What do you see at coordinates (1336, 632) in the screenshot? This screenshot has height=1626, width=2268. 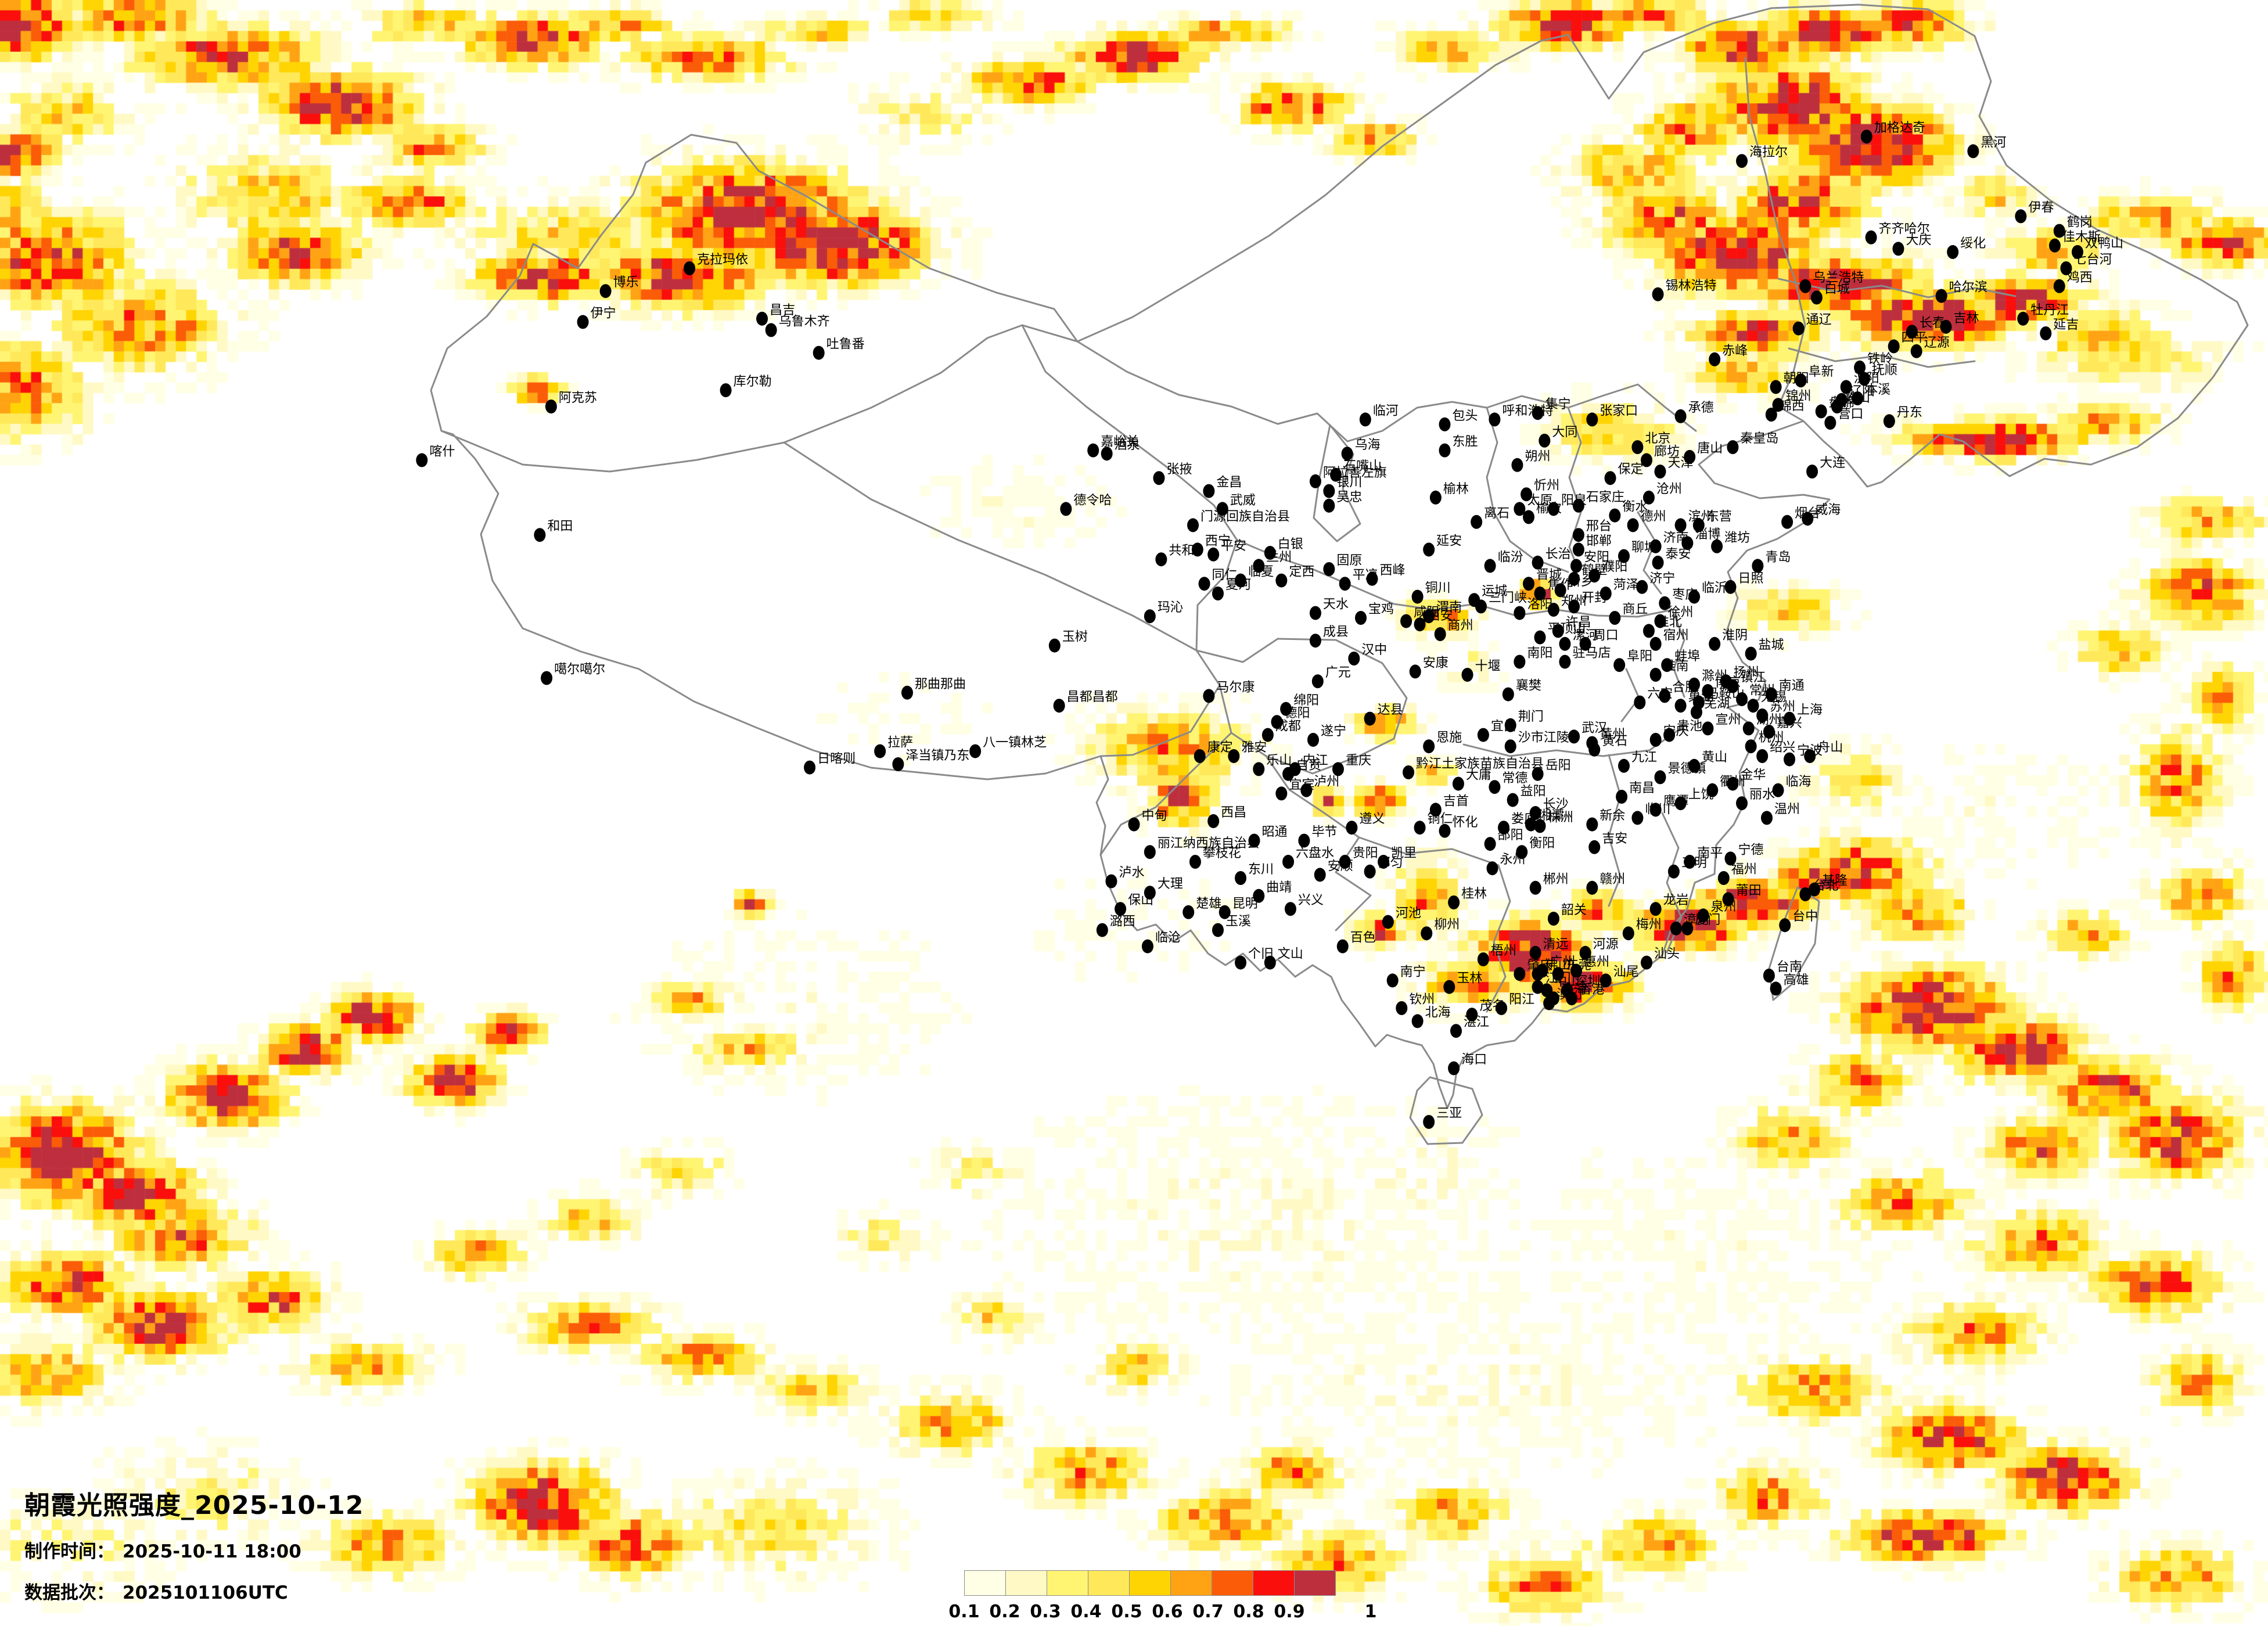 I see `city-label: 成县` at bounding box center [1336, 632].